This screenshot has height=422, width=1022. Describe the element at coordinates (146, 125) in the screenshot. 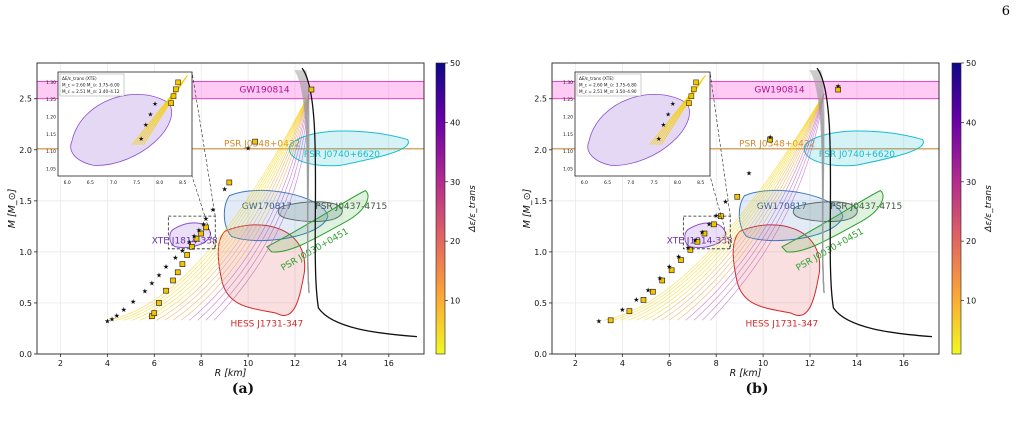

I see `inset-star: ★` at that location.